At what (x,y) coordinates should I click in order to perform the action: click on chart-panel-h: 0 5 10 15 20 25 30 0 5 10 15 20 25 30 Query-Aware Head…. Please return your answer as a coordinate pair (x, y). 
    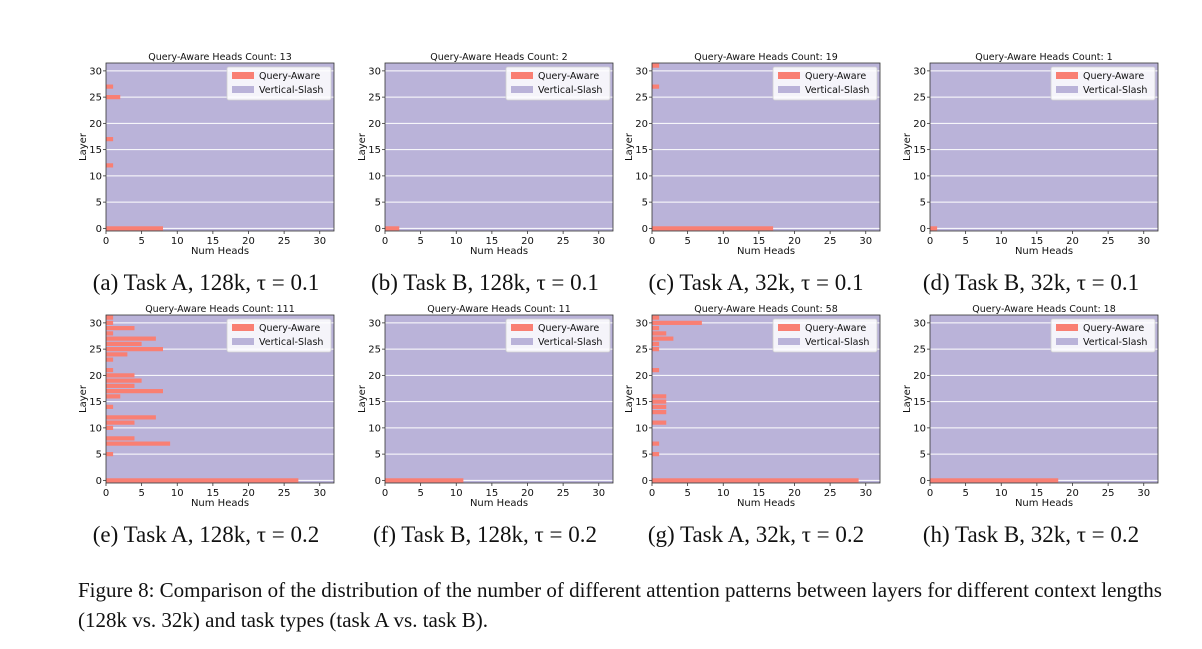
    Looking at the image, I should click on (1030, 406).